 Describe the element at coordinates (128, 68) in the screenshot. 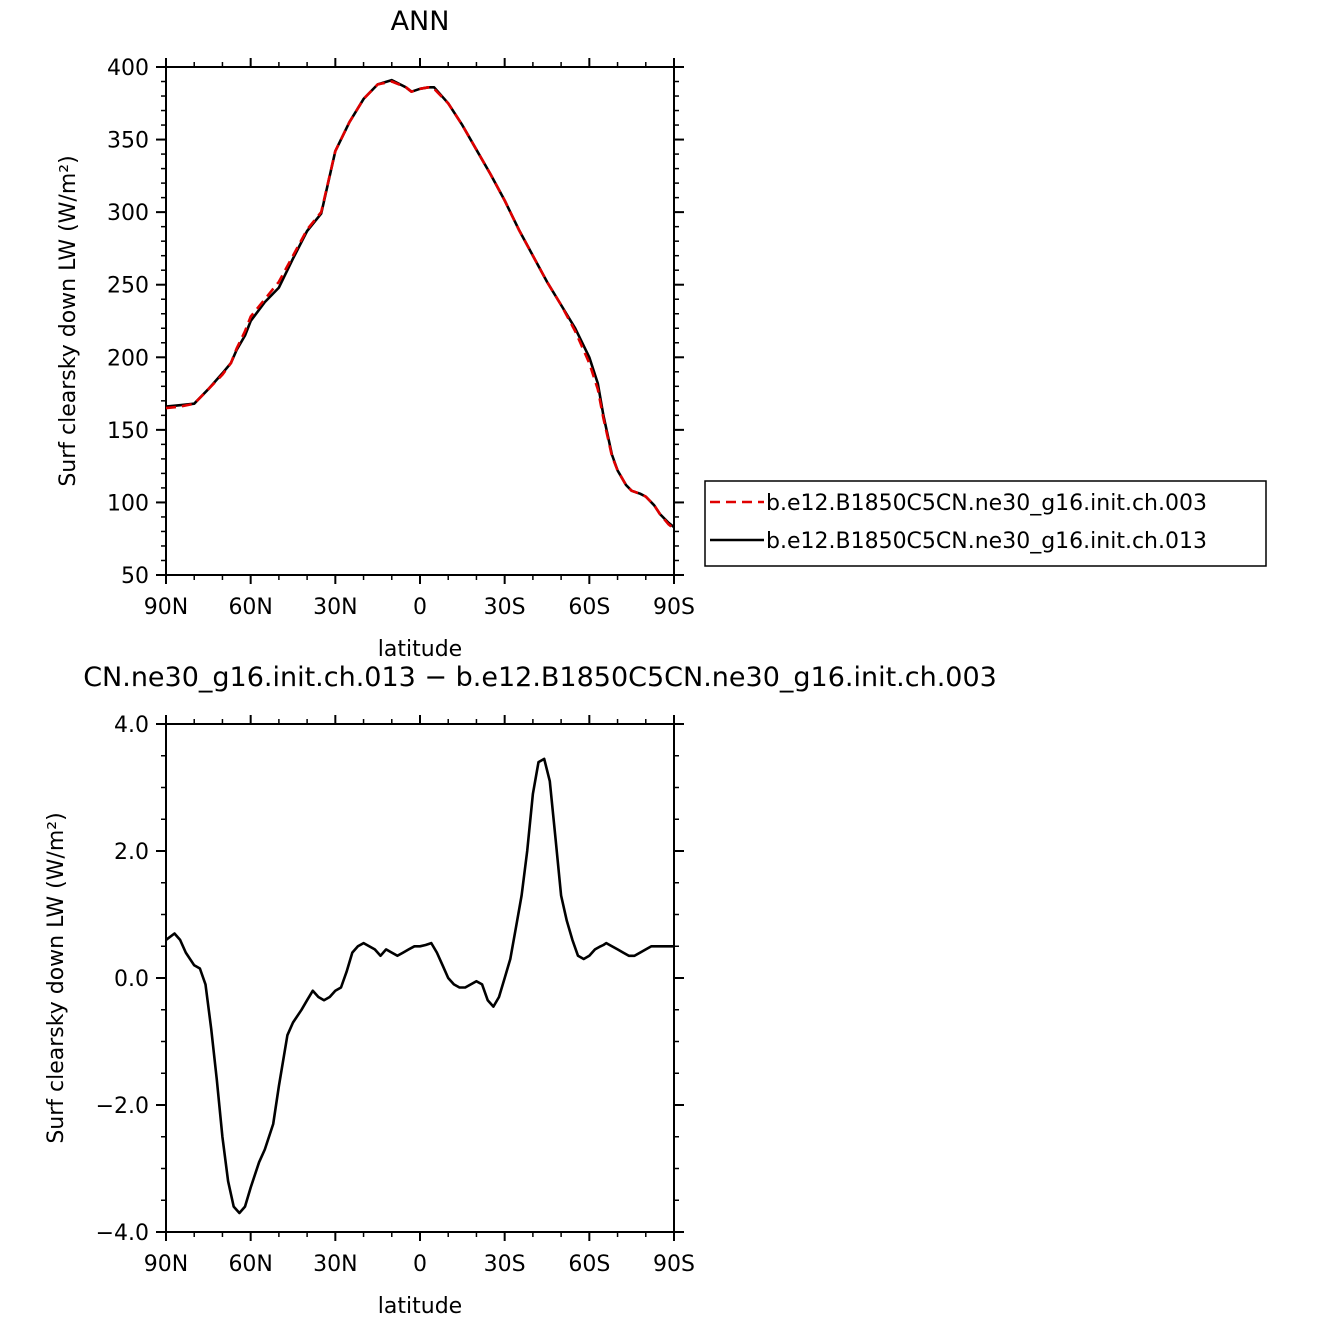

I see `y-tick-label: 400` at that location.